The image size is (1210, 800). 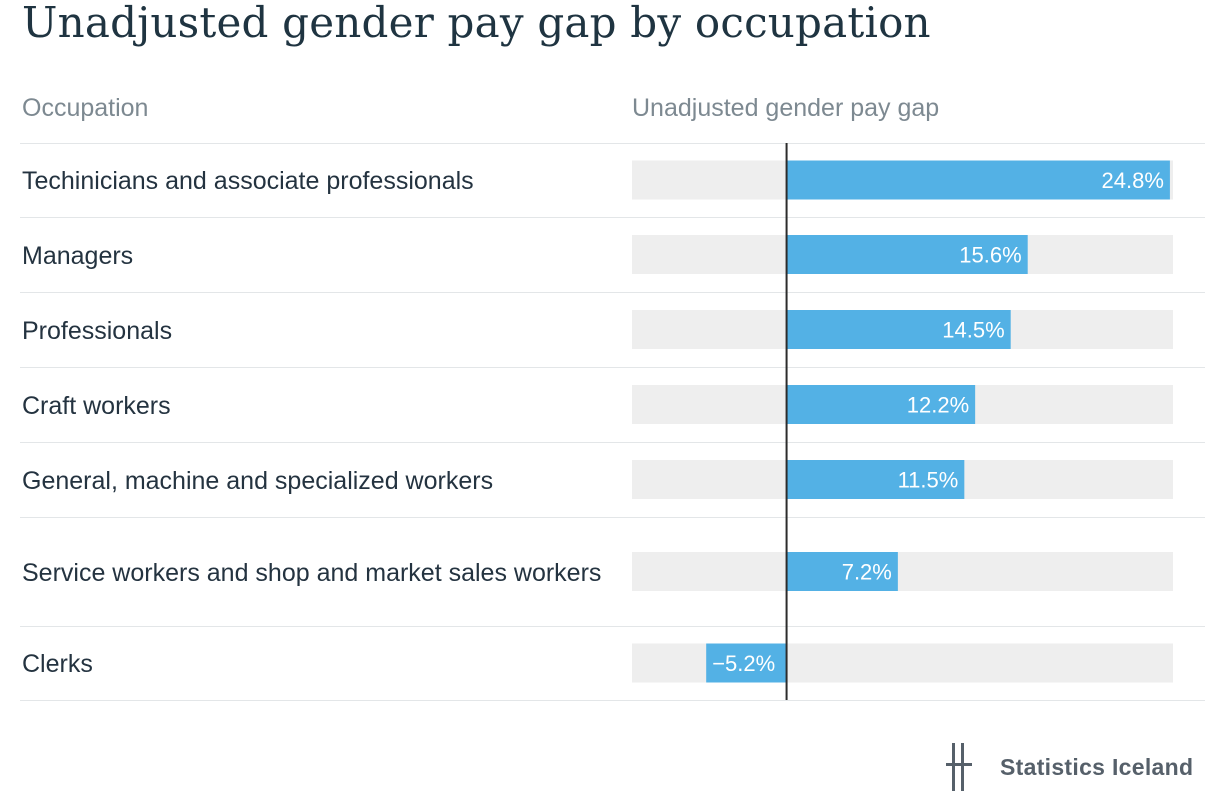 What do you see at coordinates (612, 480) in the screenshot?
I see `table-row: General, machine and specialized workers` at bounding box center [612, 480].